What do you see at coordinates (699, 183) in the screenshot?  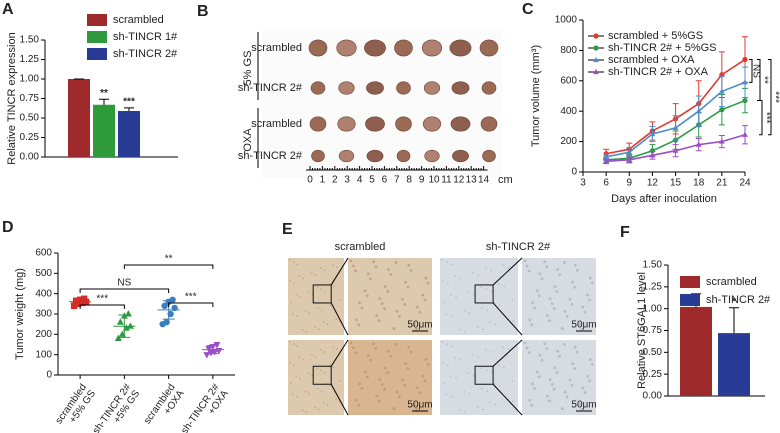 I see `x-tick-label: 18` at bounding box center [699, 183].